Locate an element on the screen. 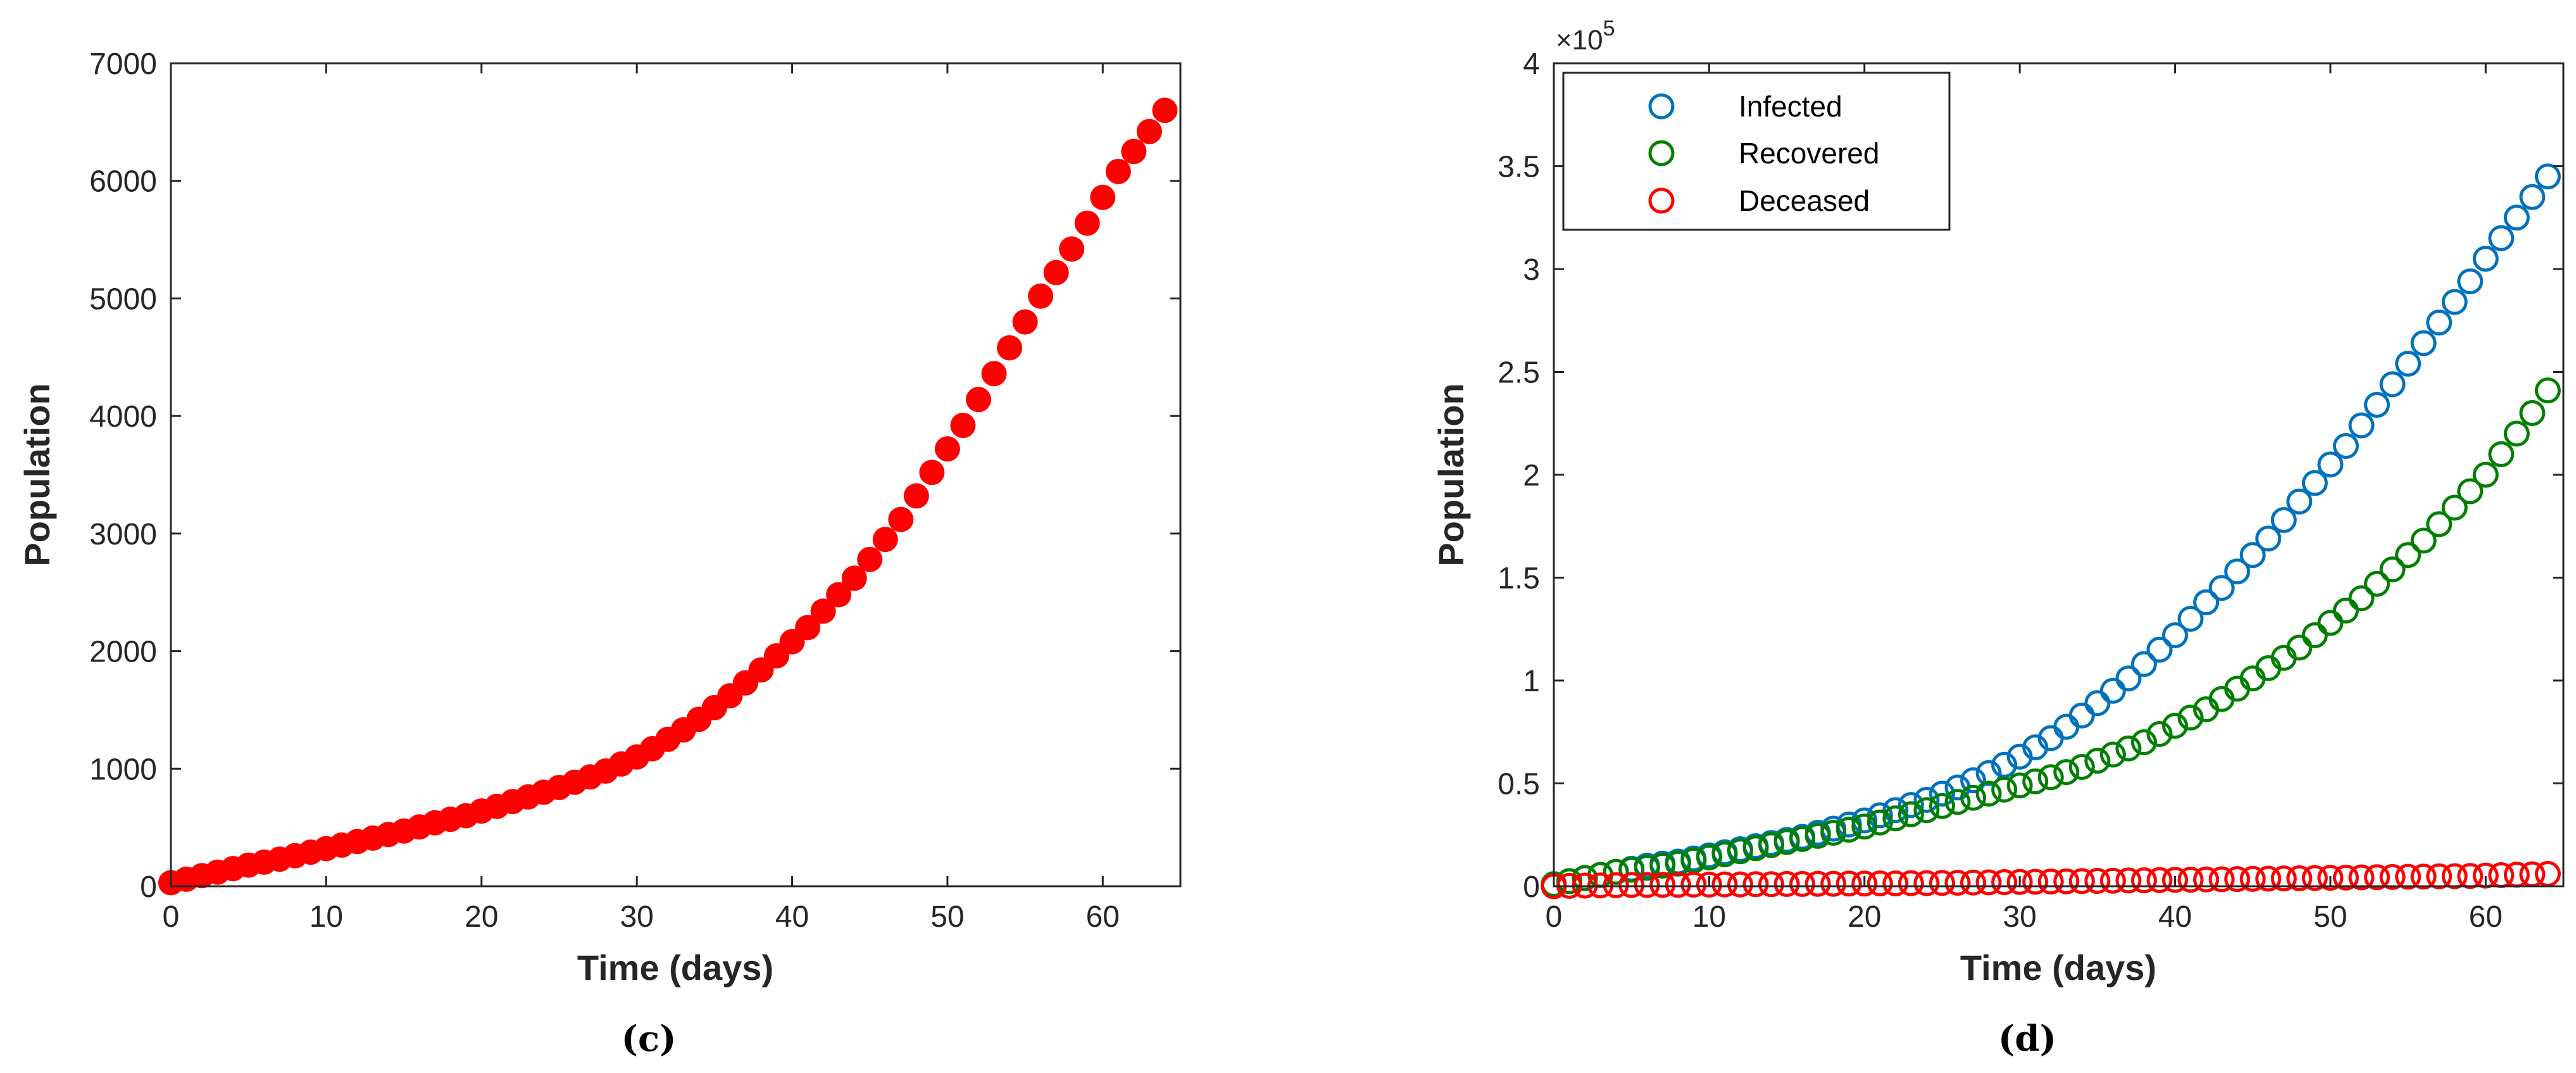 Image resolution: width=2576 pixels, height=1073 pixels. x-tick-label-d: 0 is located at coordinates (1554, 917).